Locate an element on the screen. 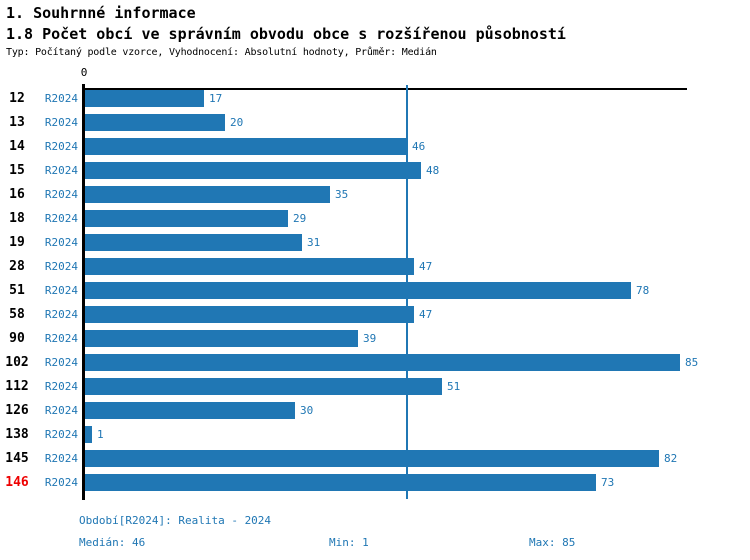 The height and width of the screenshot is (560, 750). category-label: 90 is located at coordinates (17, 338).